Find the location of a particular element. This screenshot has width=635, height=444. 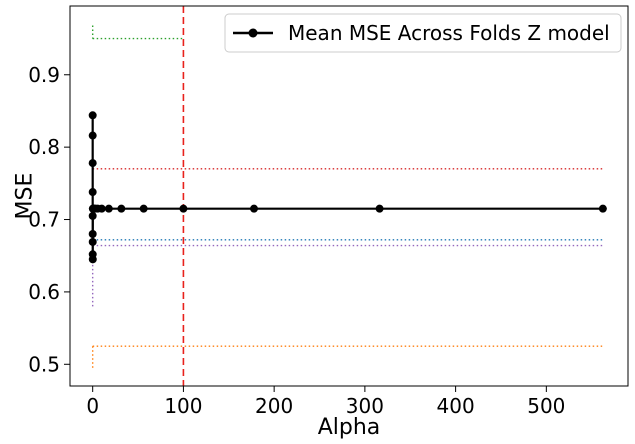

legend: Mean MSE Across Folds Z model is located at coordinates (423, 33).